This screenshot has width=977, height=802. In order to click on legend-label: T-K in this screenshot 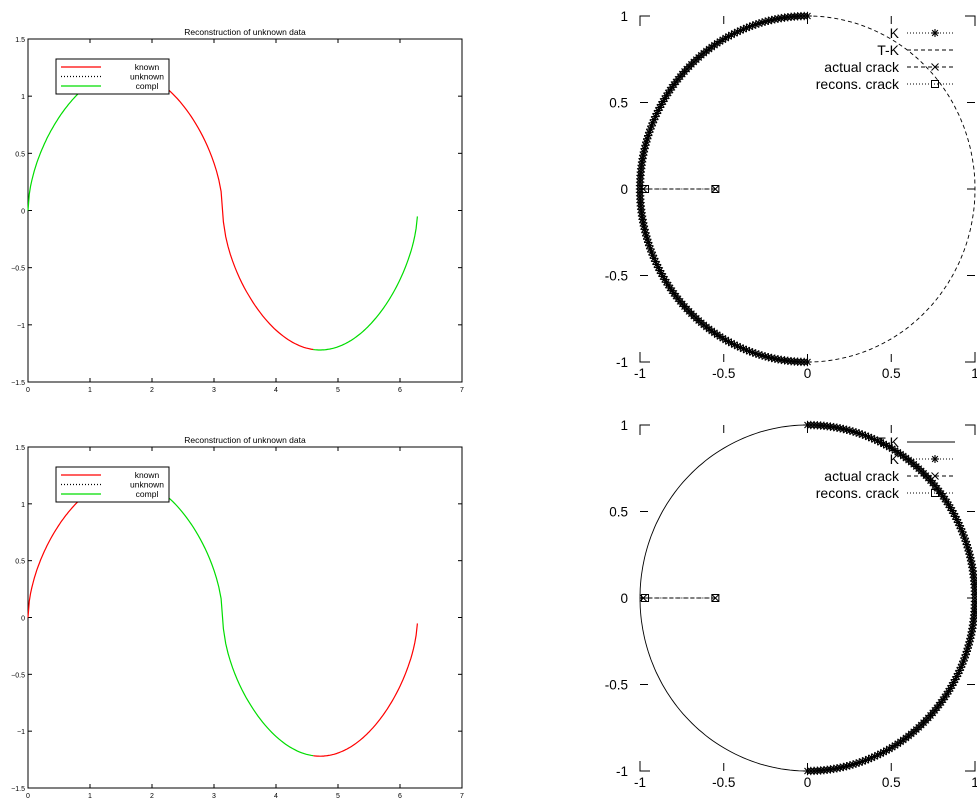, I will do `click(888, 50)`.